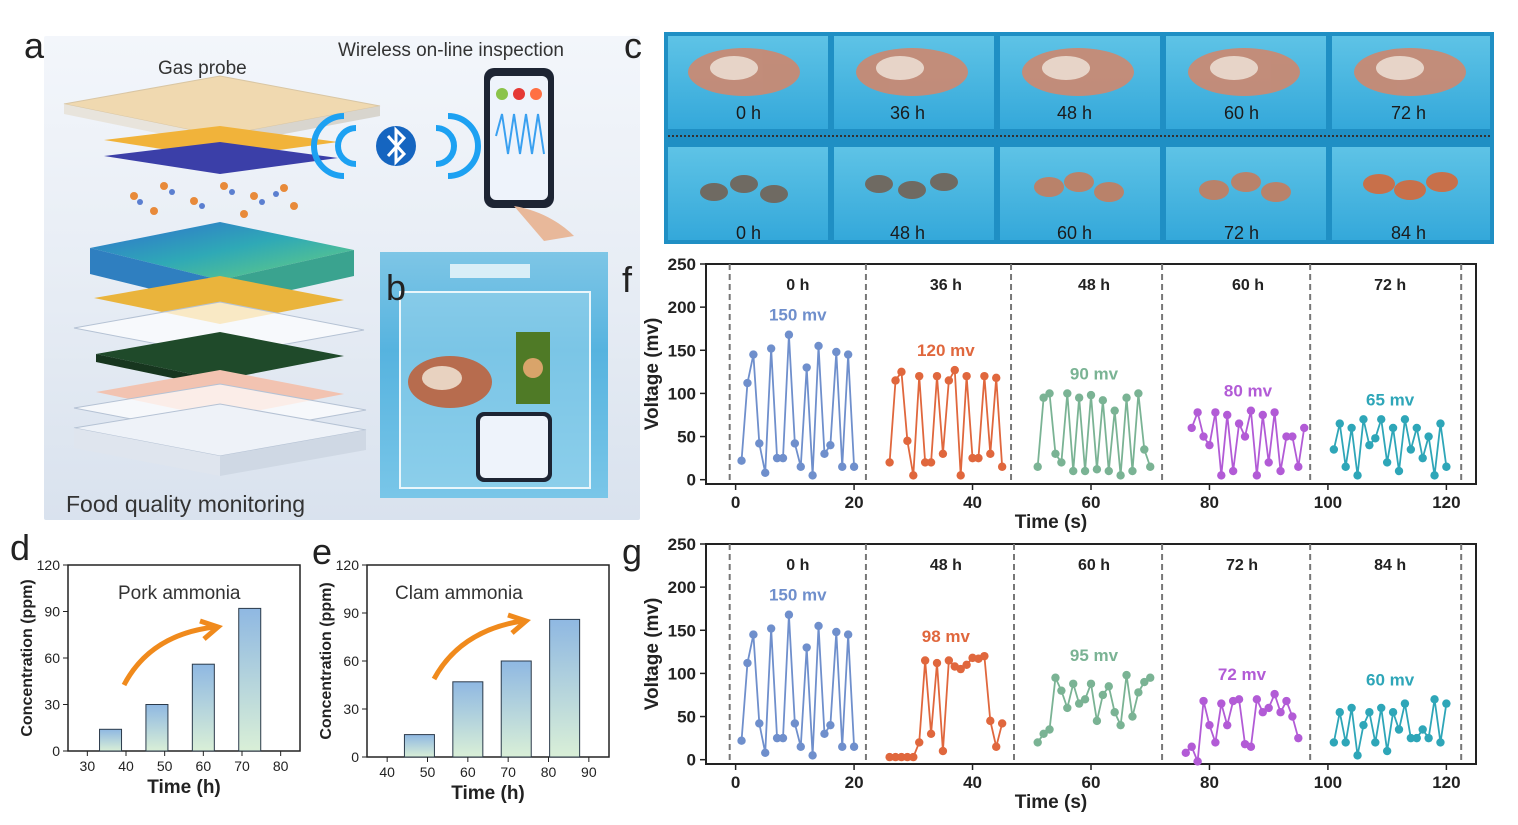  What do you see at coordinates (854, 782) in the screenshot?
I see `x-tick-label: 20` at bounding box center [854, 782].